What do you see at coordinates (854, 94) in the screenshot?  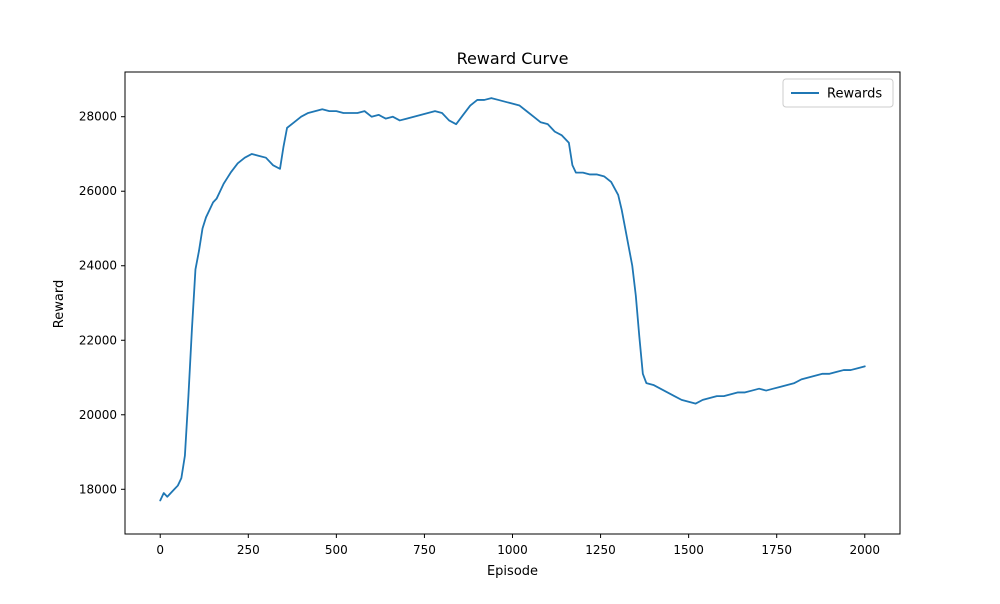 I see `legend-label: Rewards` at bounding box center [854, 94].